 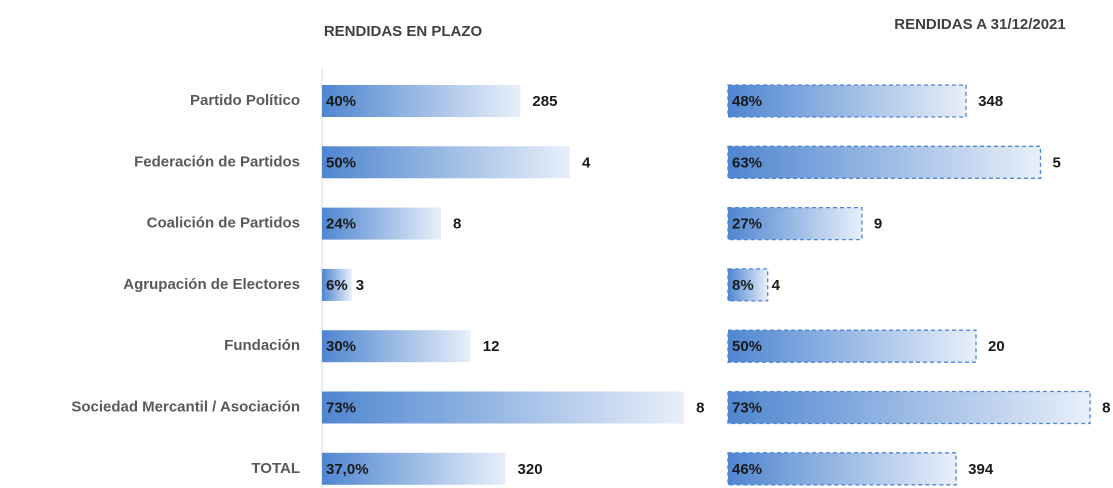 What do you see at coordinates (211, 284) in the screenshot?
I see `category-label: Agrupación de Electores` at bounding box center [211, 284].